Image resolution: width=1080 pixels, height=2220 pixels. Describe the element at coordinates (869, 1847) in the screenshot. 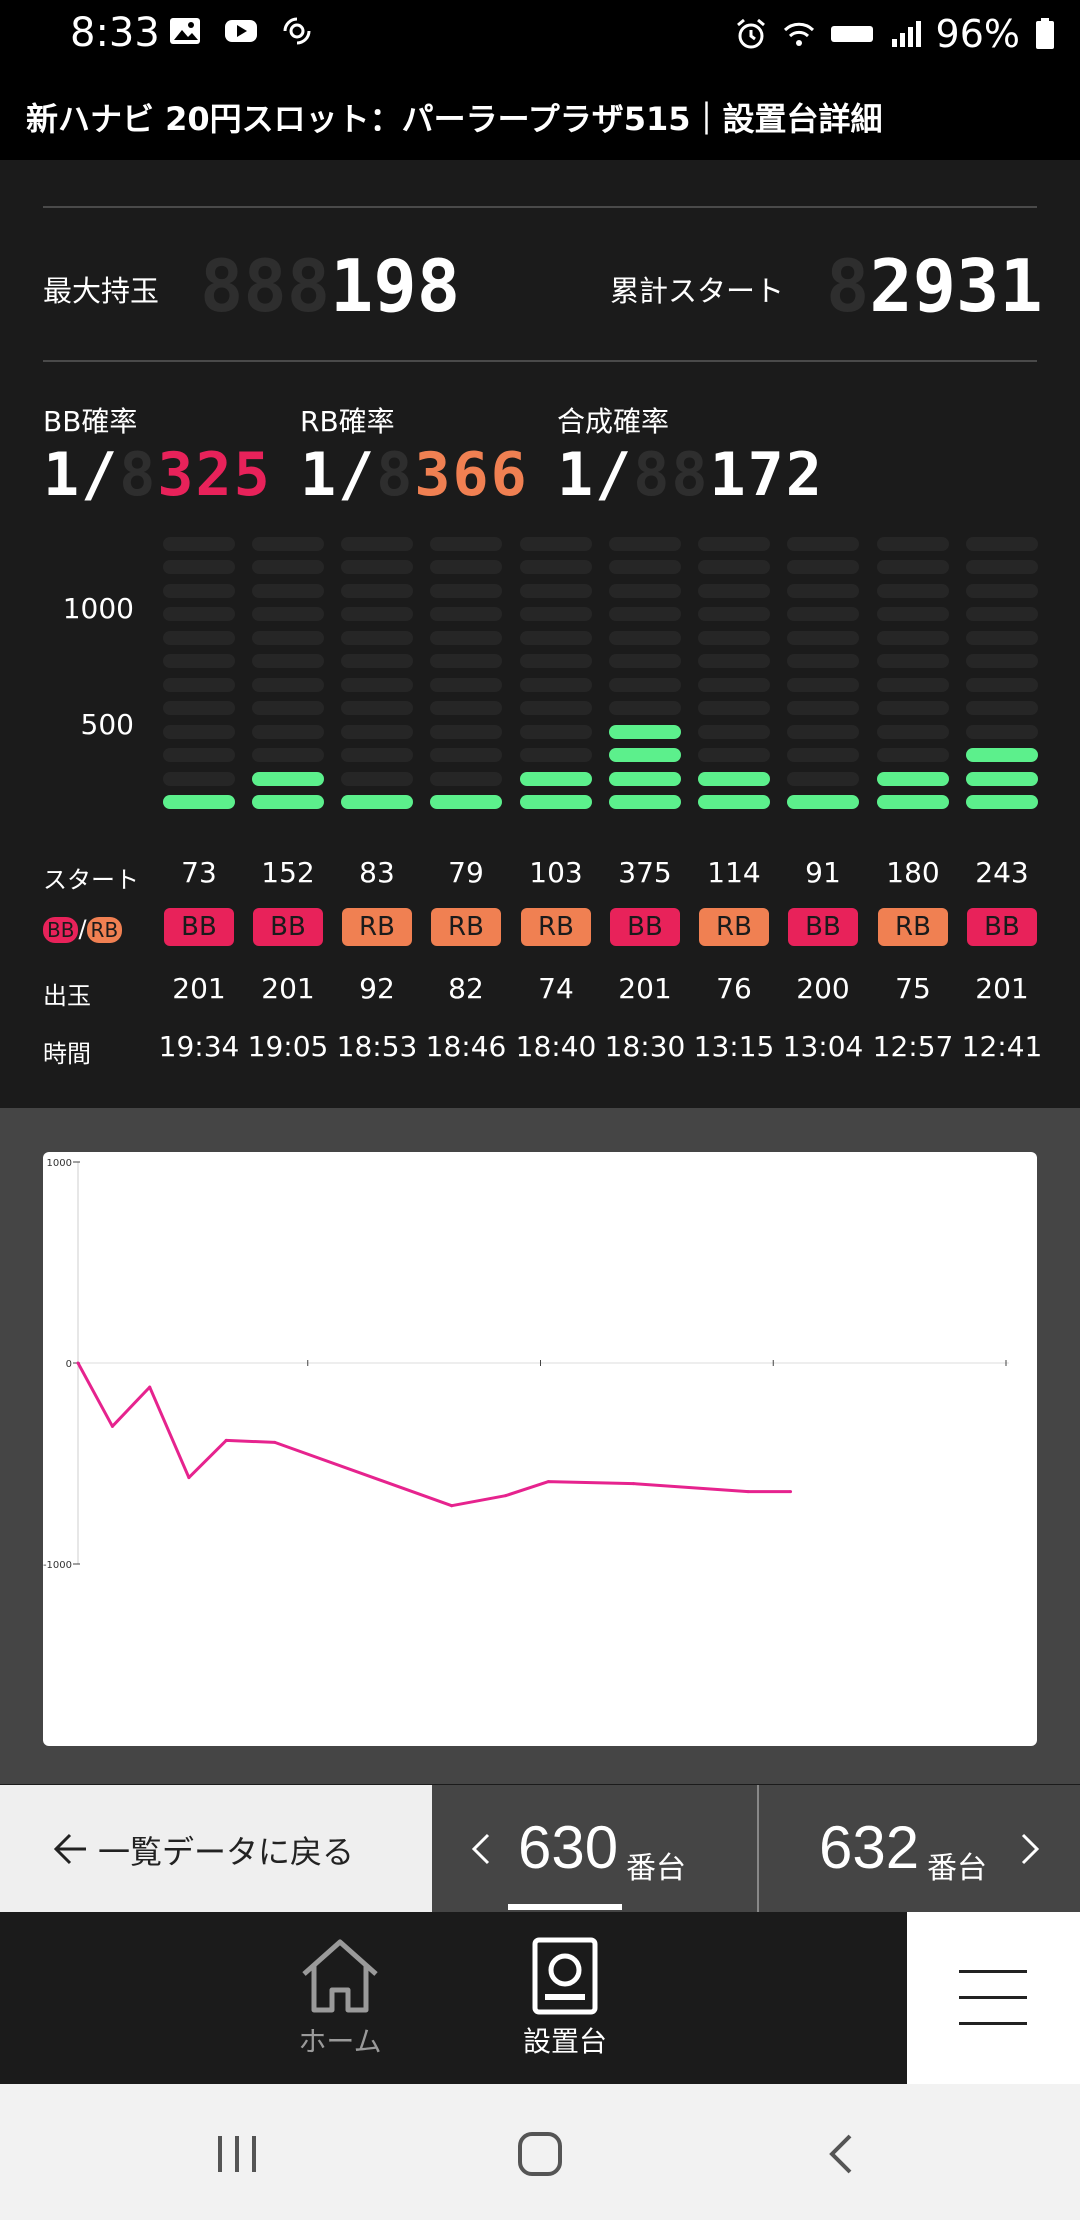

I see `next-machine-number: 632` at that location.